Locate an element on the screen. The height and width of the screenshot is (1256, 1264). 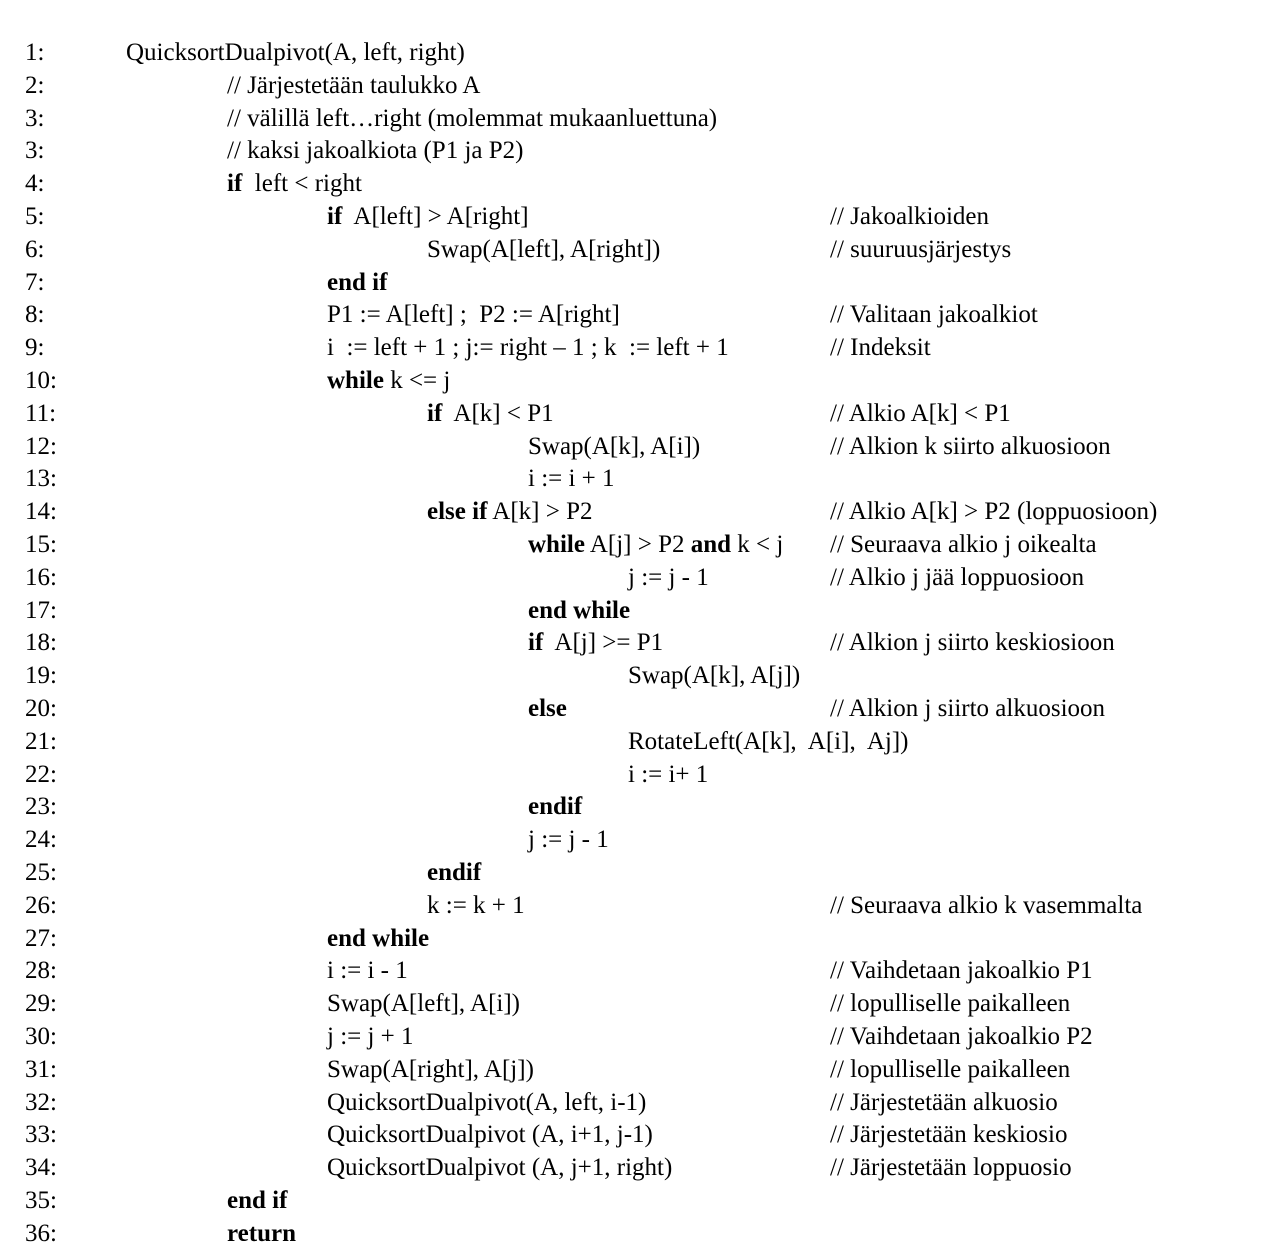
line-number: 9: is located at coordinates (35, 348).